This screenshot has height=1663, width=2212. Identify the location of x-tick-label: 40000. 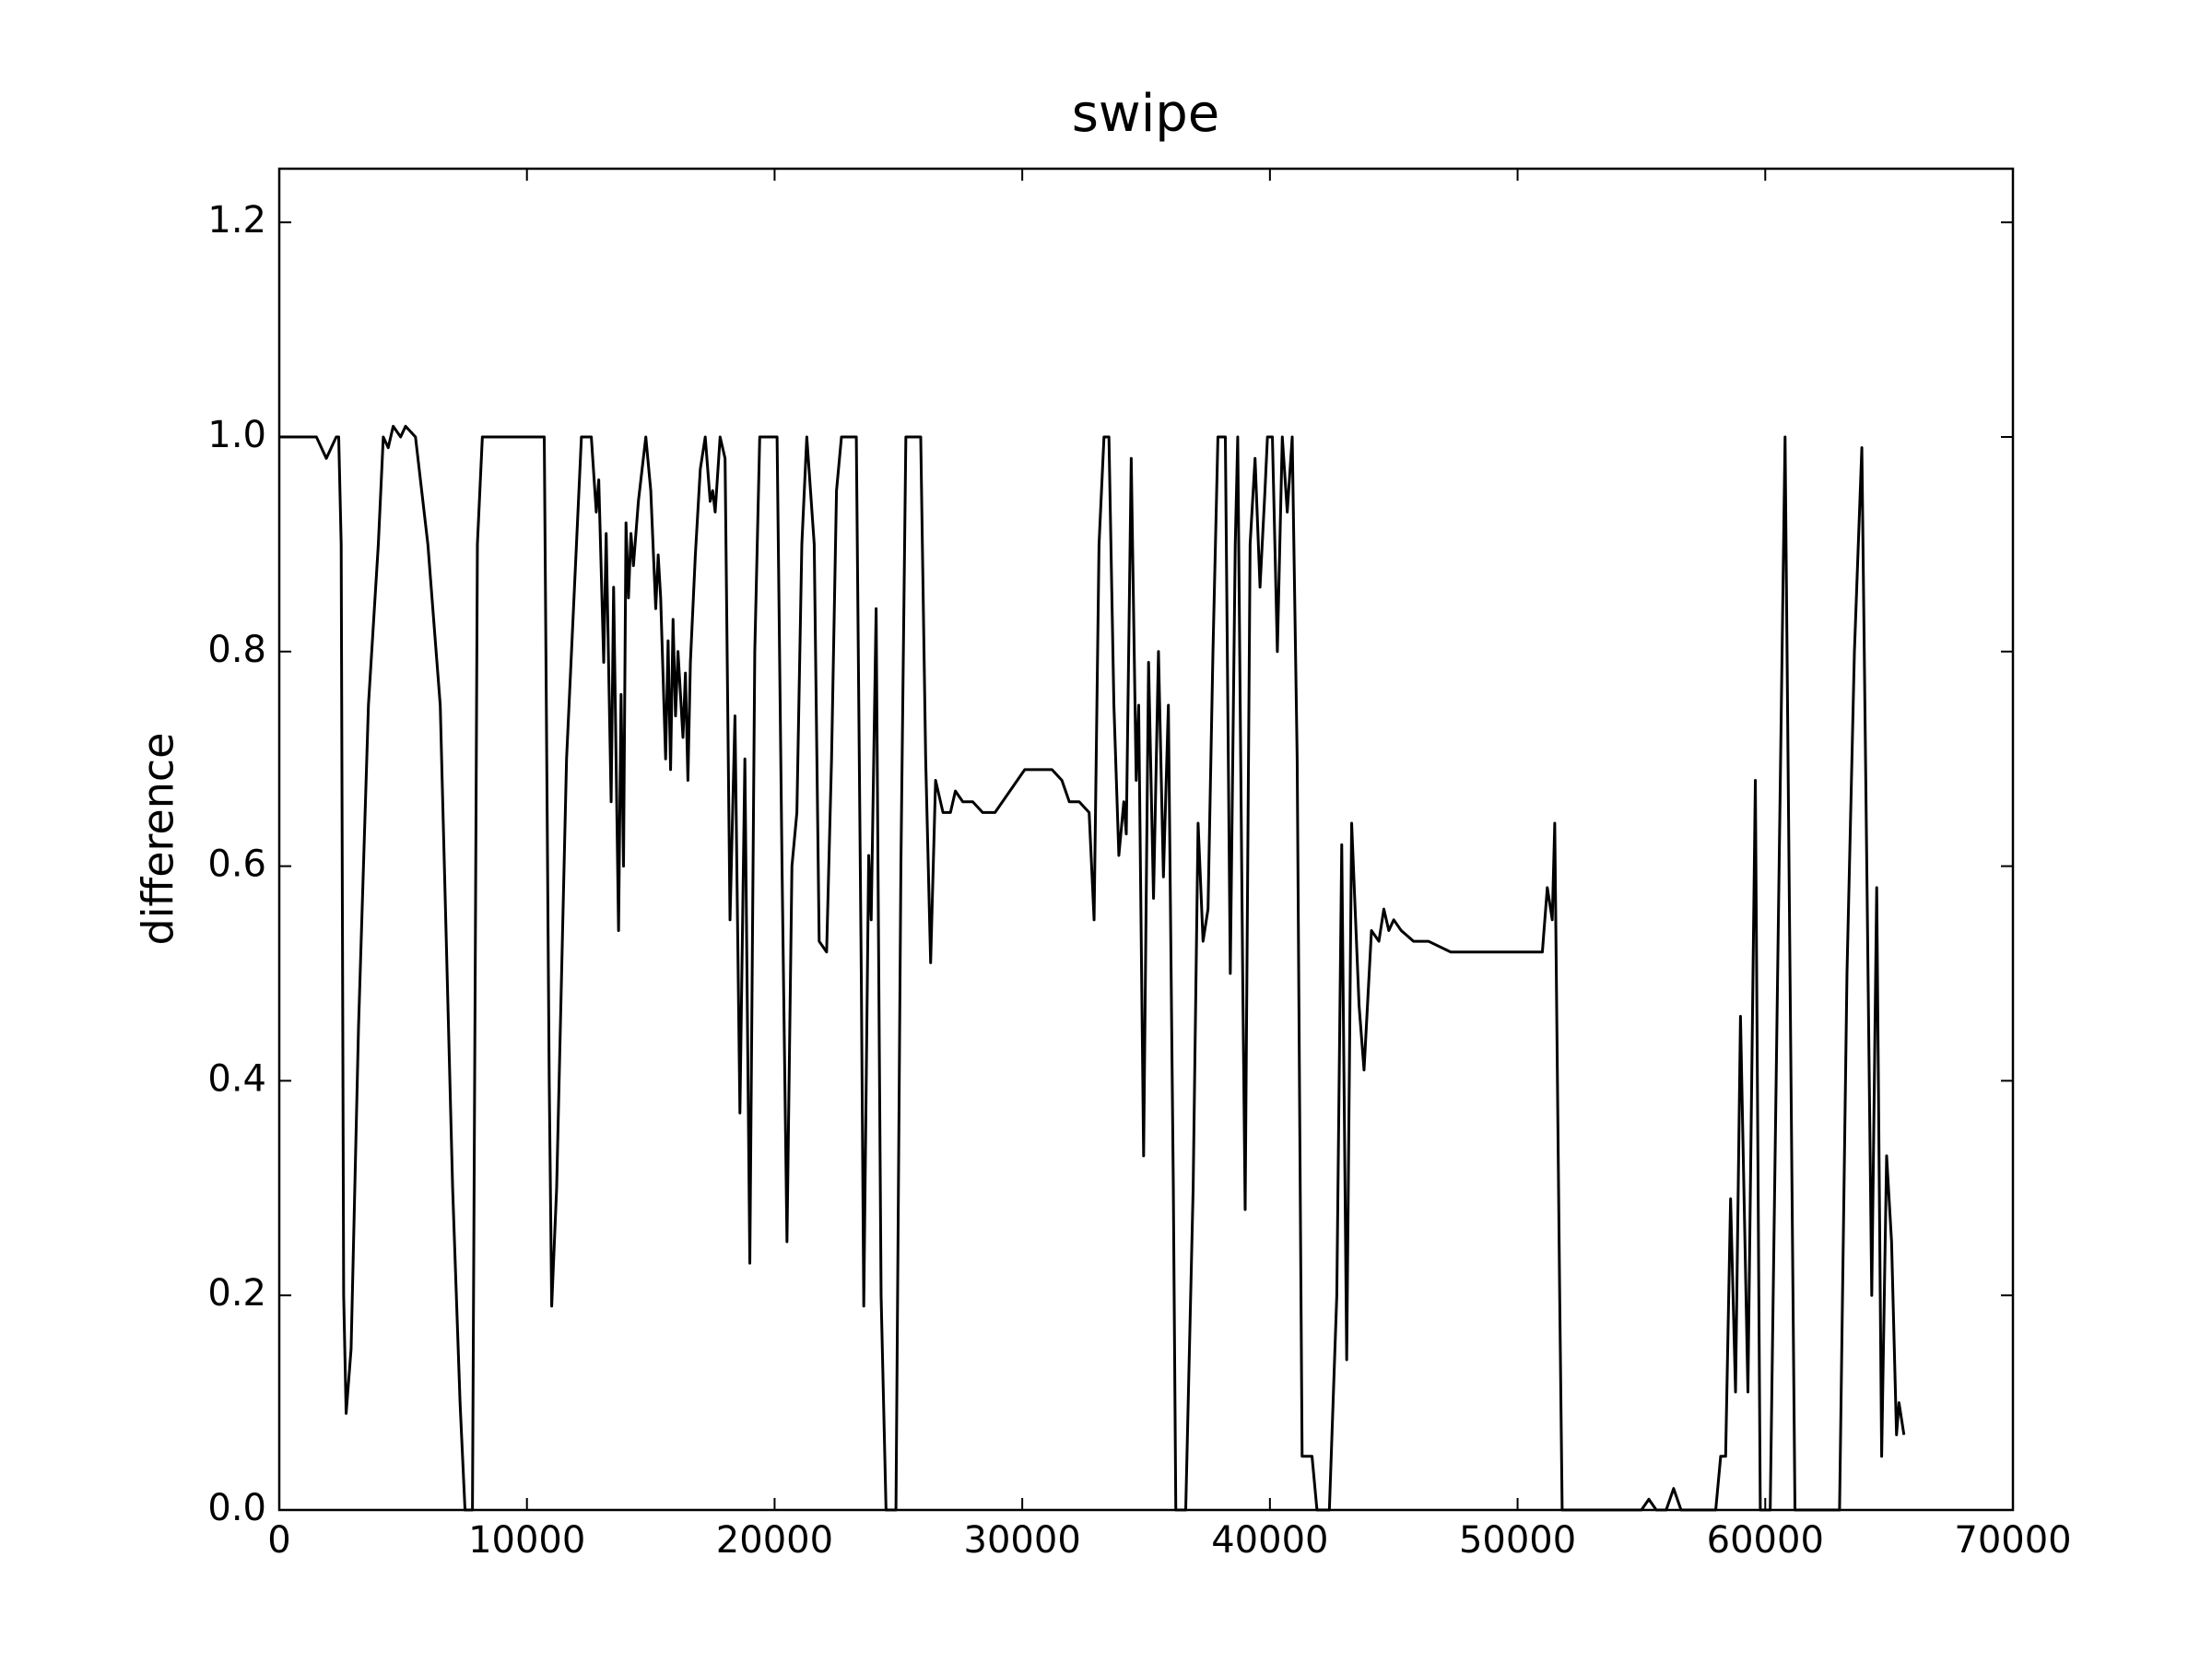
(1269, 1540).